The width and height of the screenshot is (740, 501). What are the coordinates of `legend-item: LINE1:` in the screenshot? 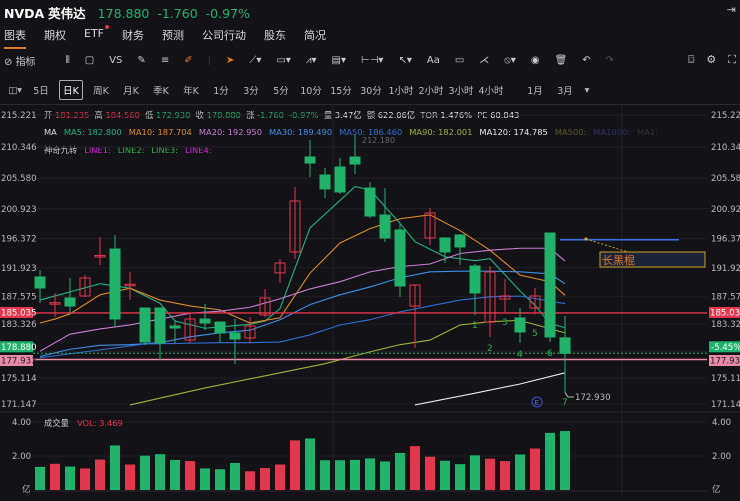 It's located at (97, 150).